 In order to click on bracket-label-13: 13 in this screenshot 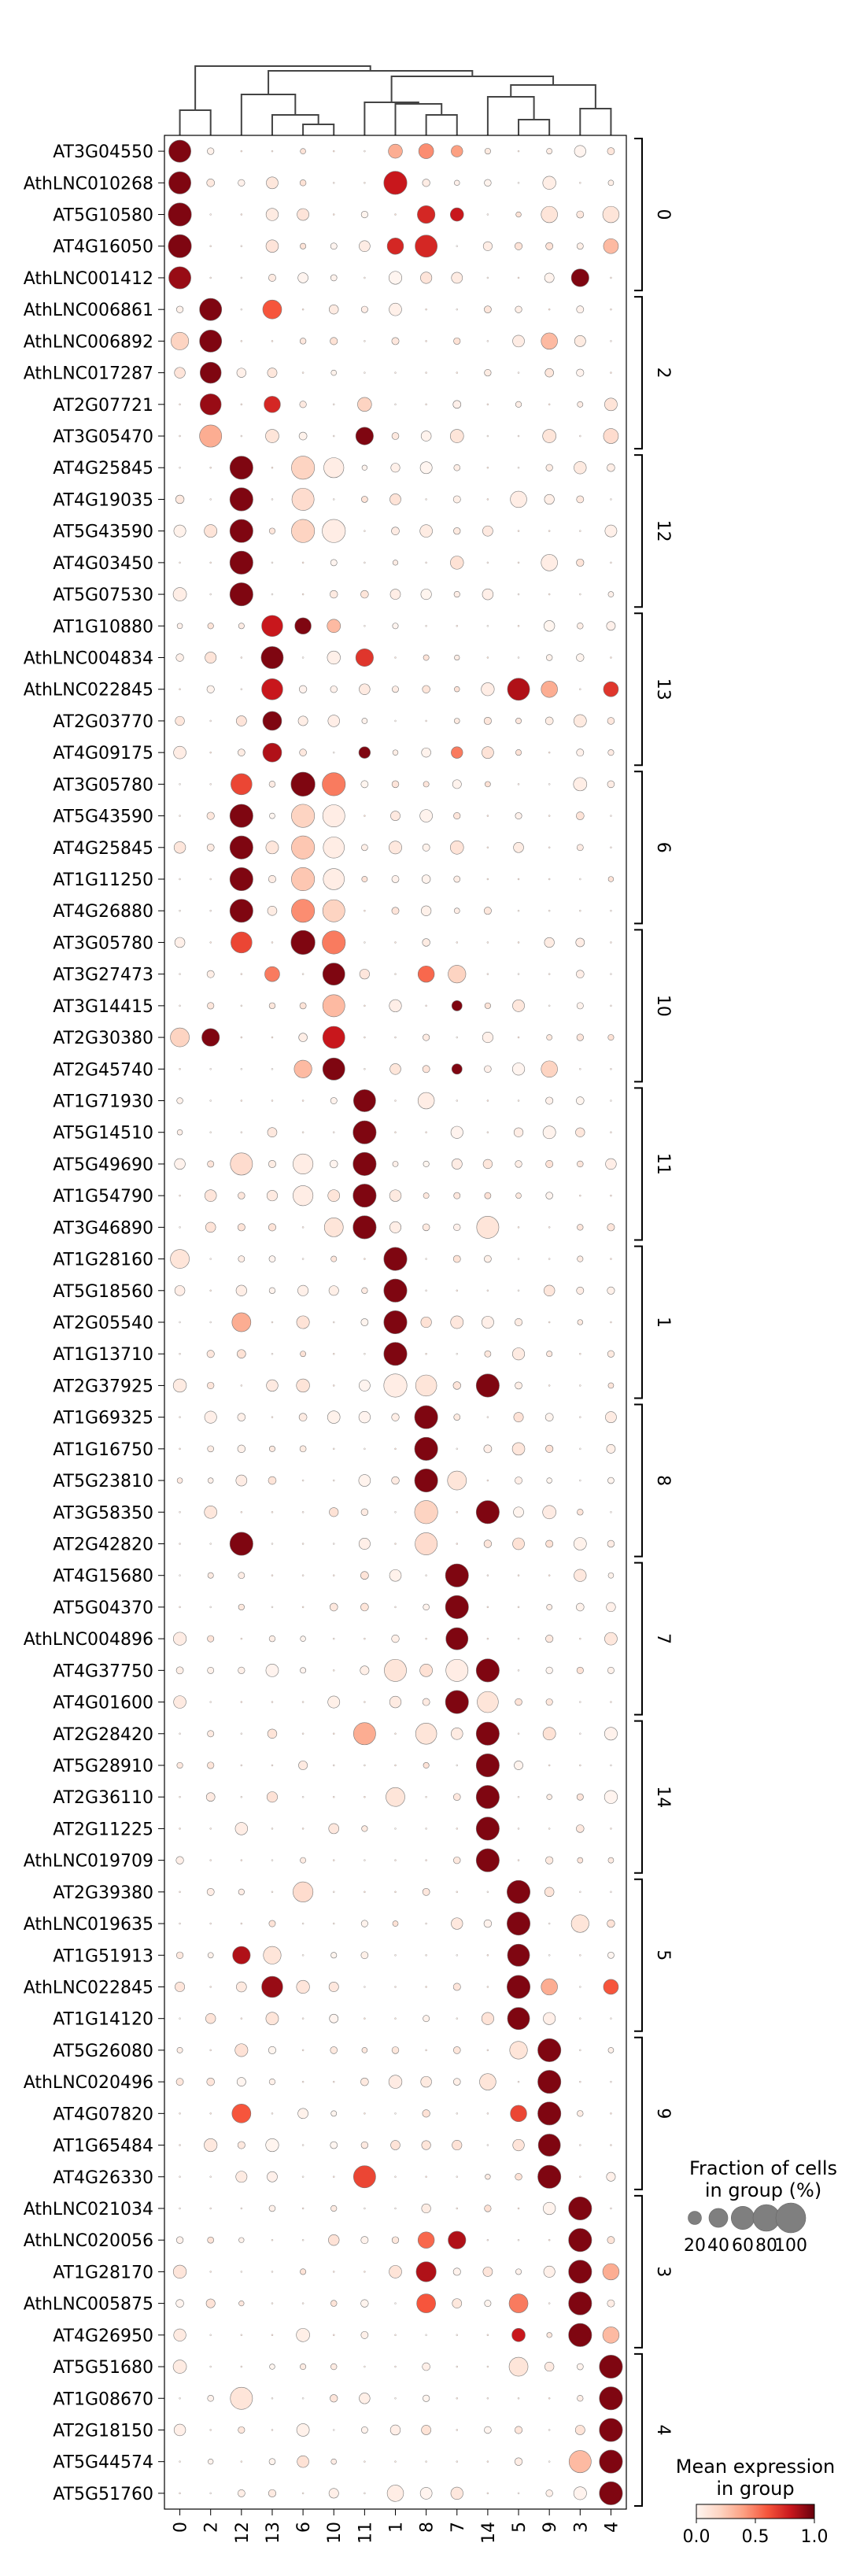, I will do `click(663, 689)`.